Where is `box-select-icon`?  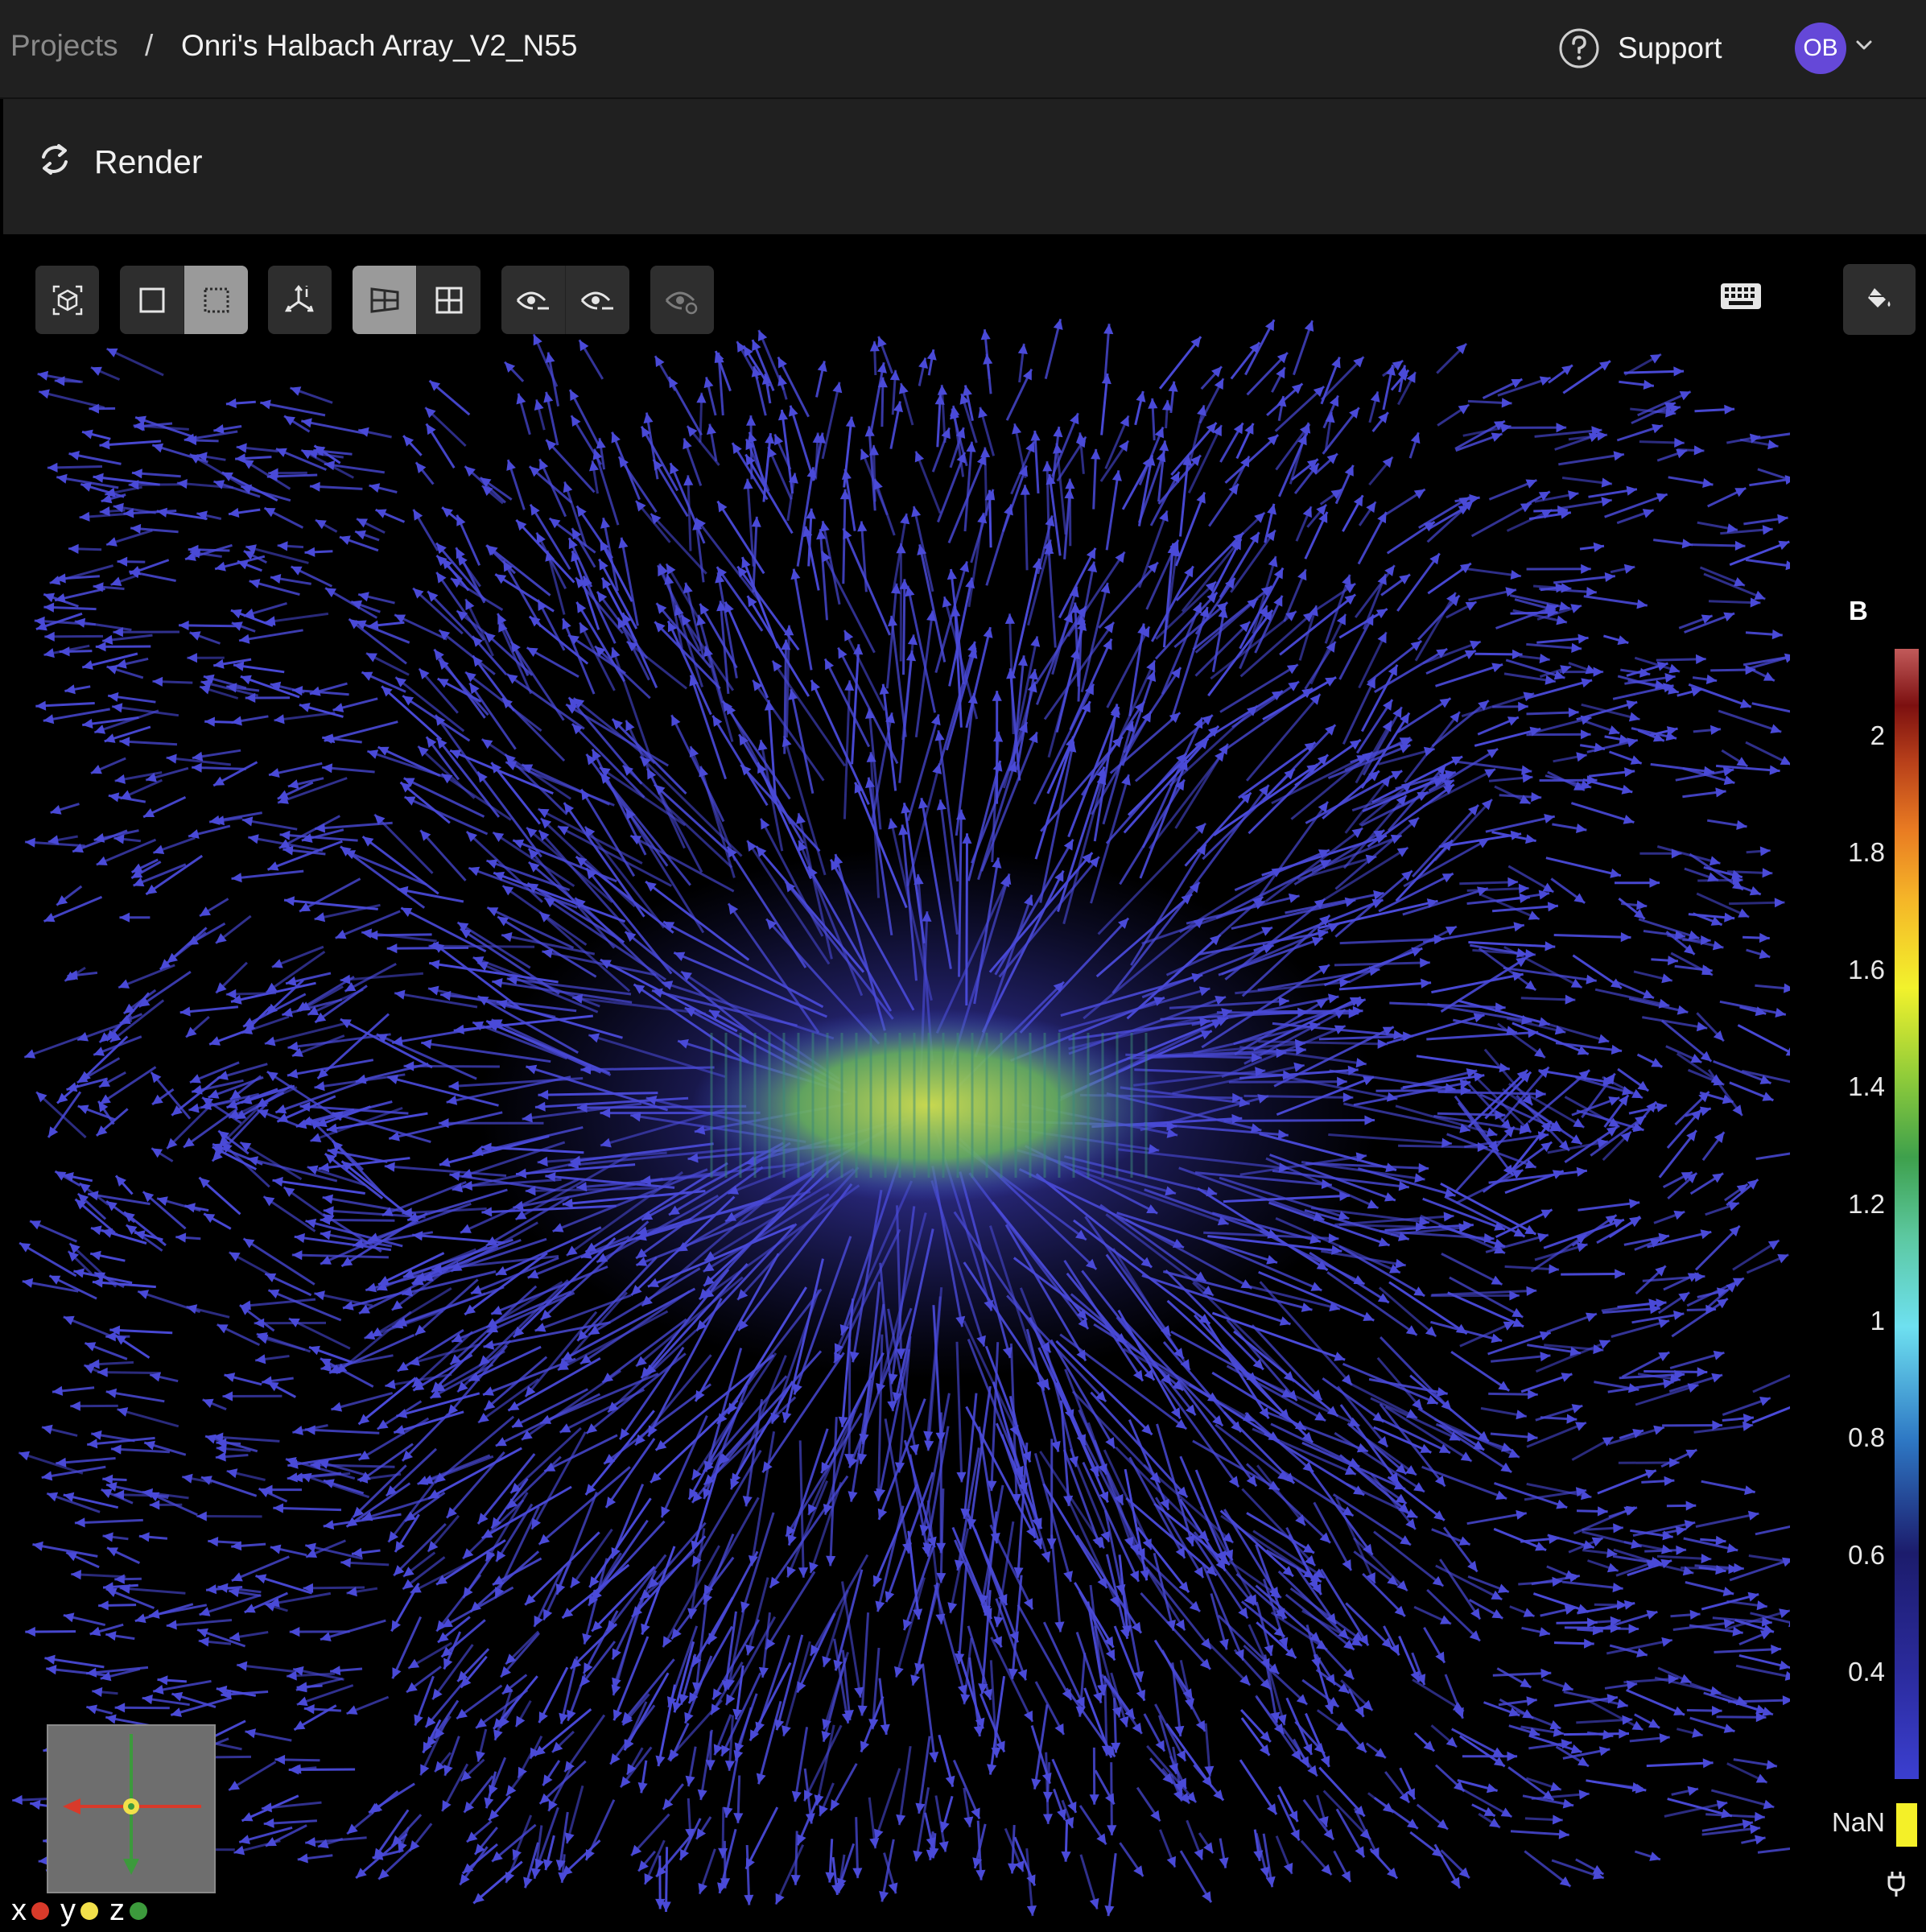 box-select-icon is located at coordinates (151, 299).